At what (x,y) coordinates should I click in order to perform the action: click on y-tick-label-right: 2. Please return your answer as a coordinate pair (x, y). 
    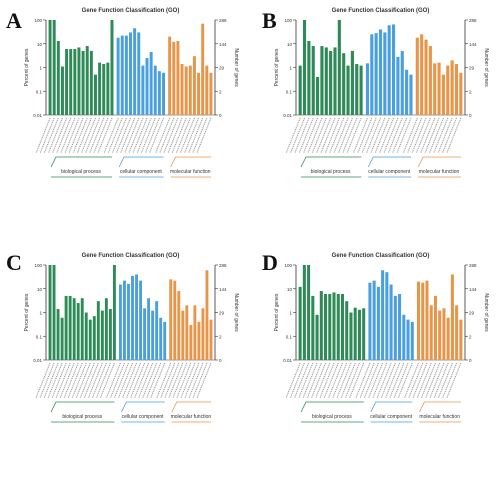
    Looking at the image, I should click on (220, 91).